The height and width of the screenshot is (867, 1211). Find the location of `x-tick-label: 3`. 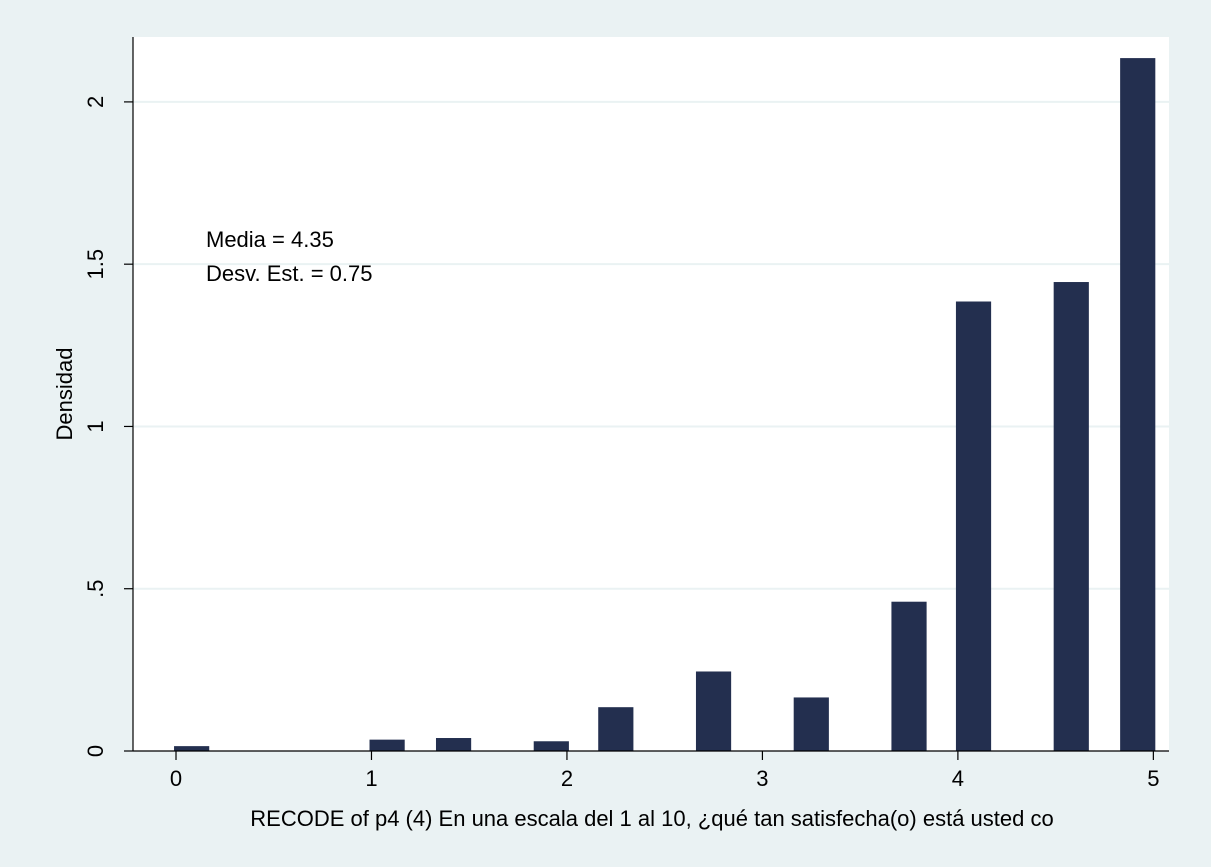

x-tick-label: 3 is located at coordinates (762, 778).